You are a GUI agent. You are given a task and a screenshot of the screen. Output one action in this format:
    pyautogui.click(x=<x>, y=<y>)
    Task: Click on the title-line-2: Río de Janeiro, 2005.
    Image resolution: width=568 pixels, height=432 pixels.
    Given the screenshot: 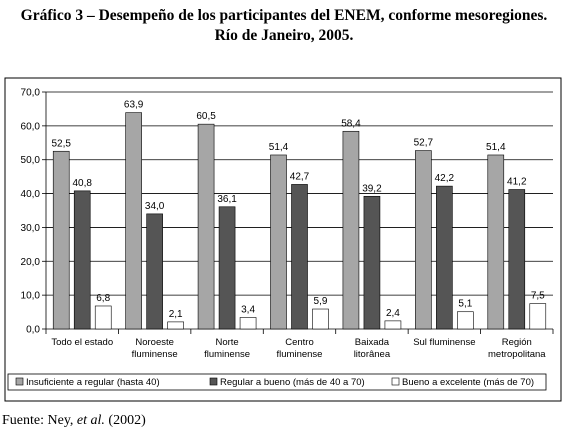 What is the action you would take?
    pyautogui.click(x=284, y=35)
    